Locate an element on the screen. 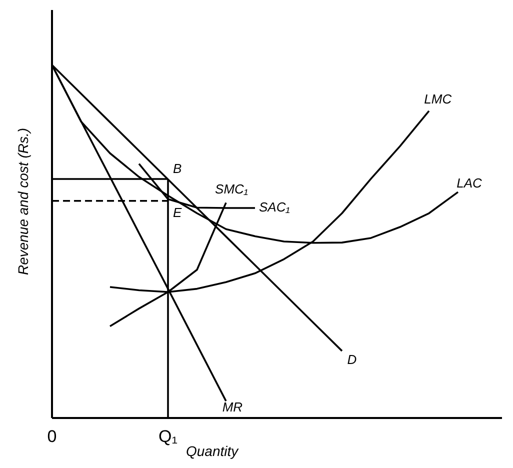 The height and width of the screenshot is (468, 513). series-label: MR is located at coordinates (232, 406).